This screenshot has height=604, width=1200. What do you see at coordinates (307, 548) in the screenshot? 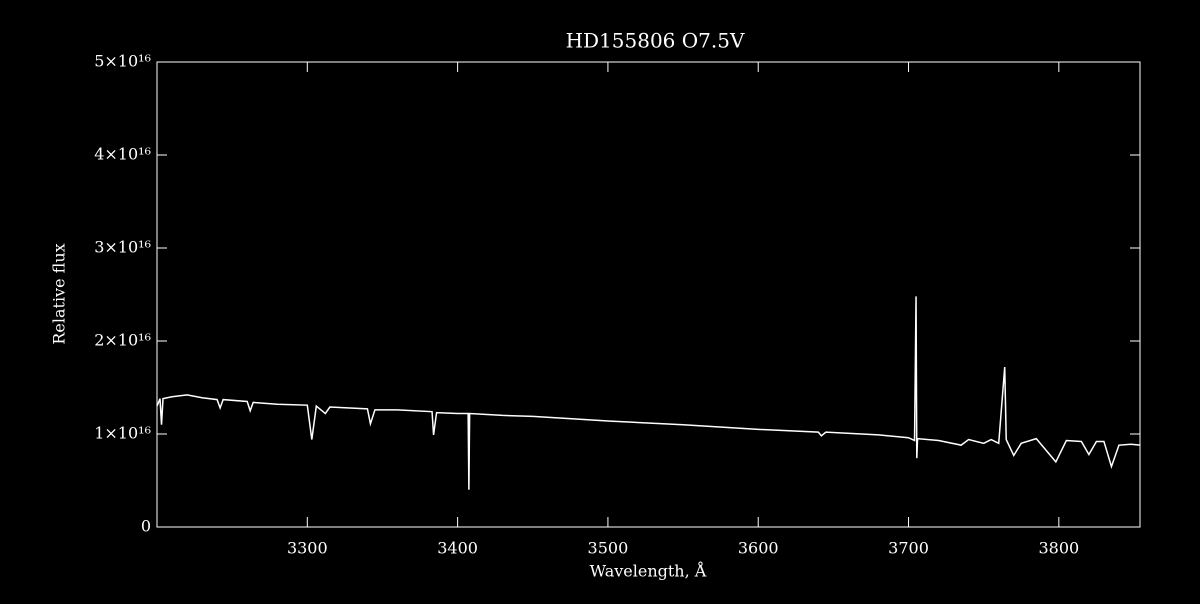
I see `x-tick-label: 3300` at bounding box center [307, 548].